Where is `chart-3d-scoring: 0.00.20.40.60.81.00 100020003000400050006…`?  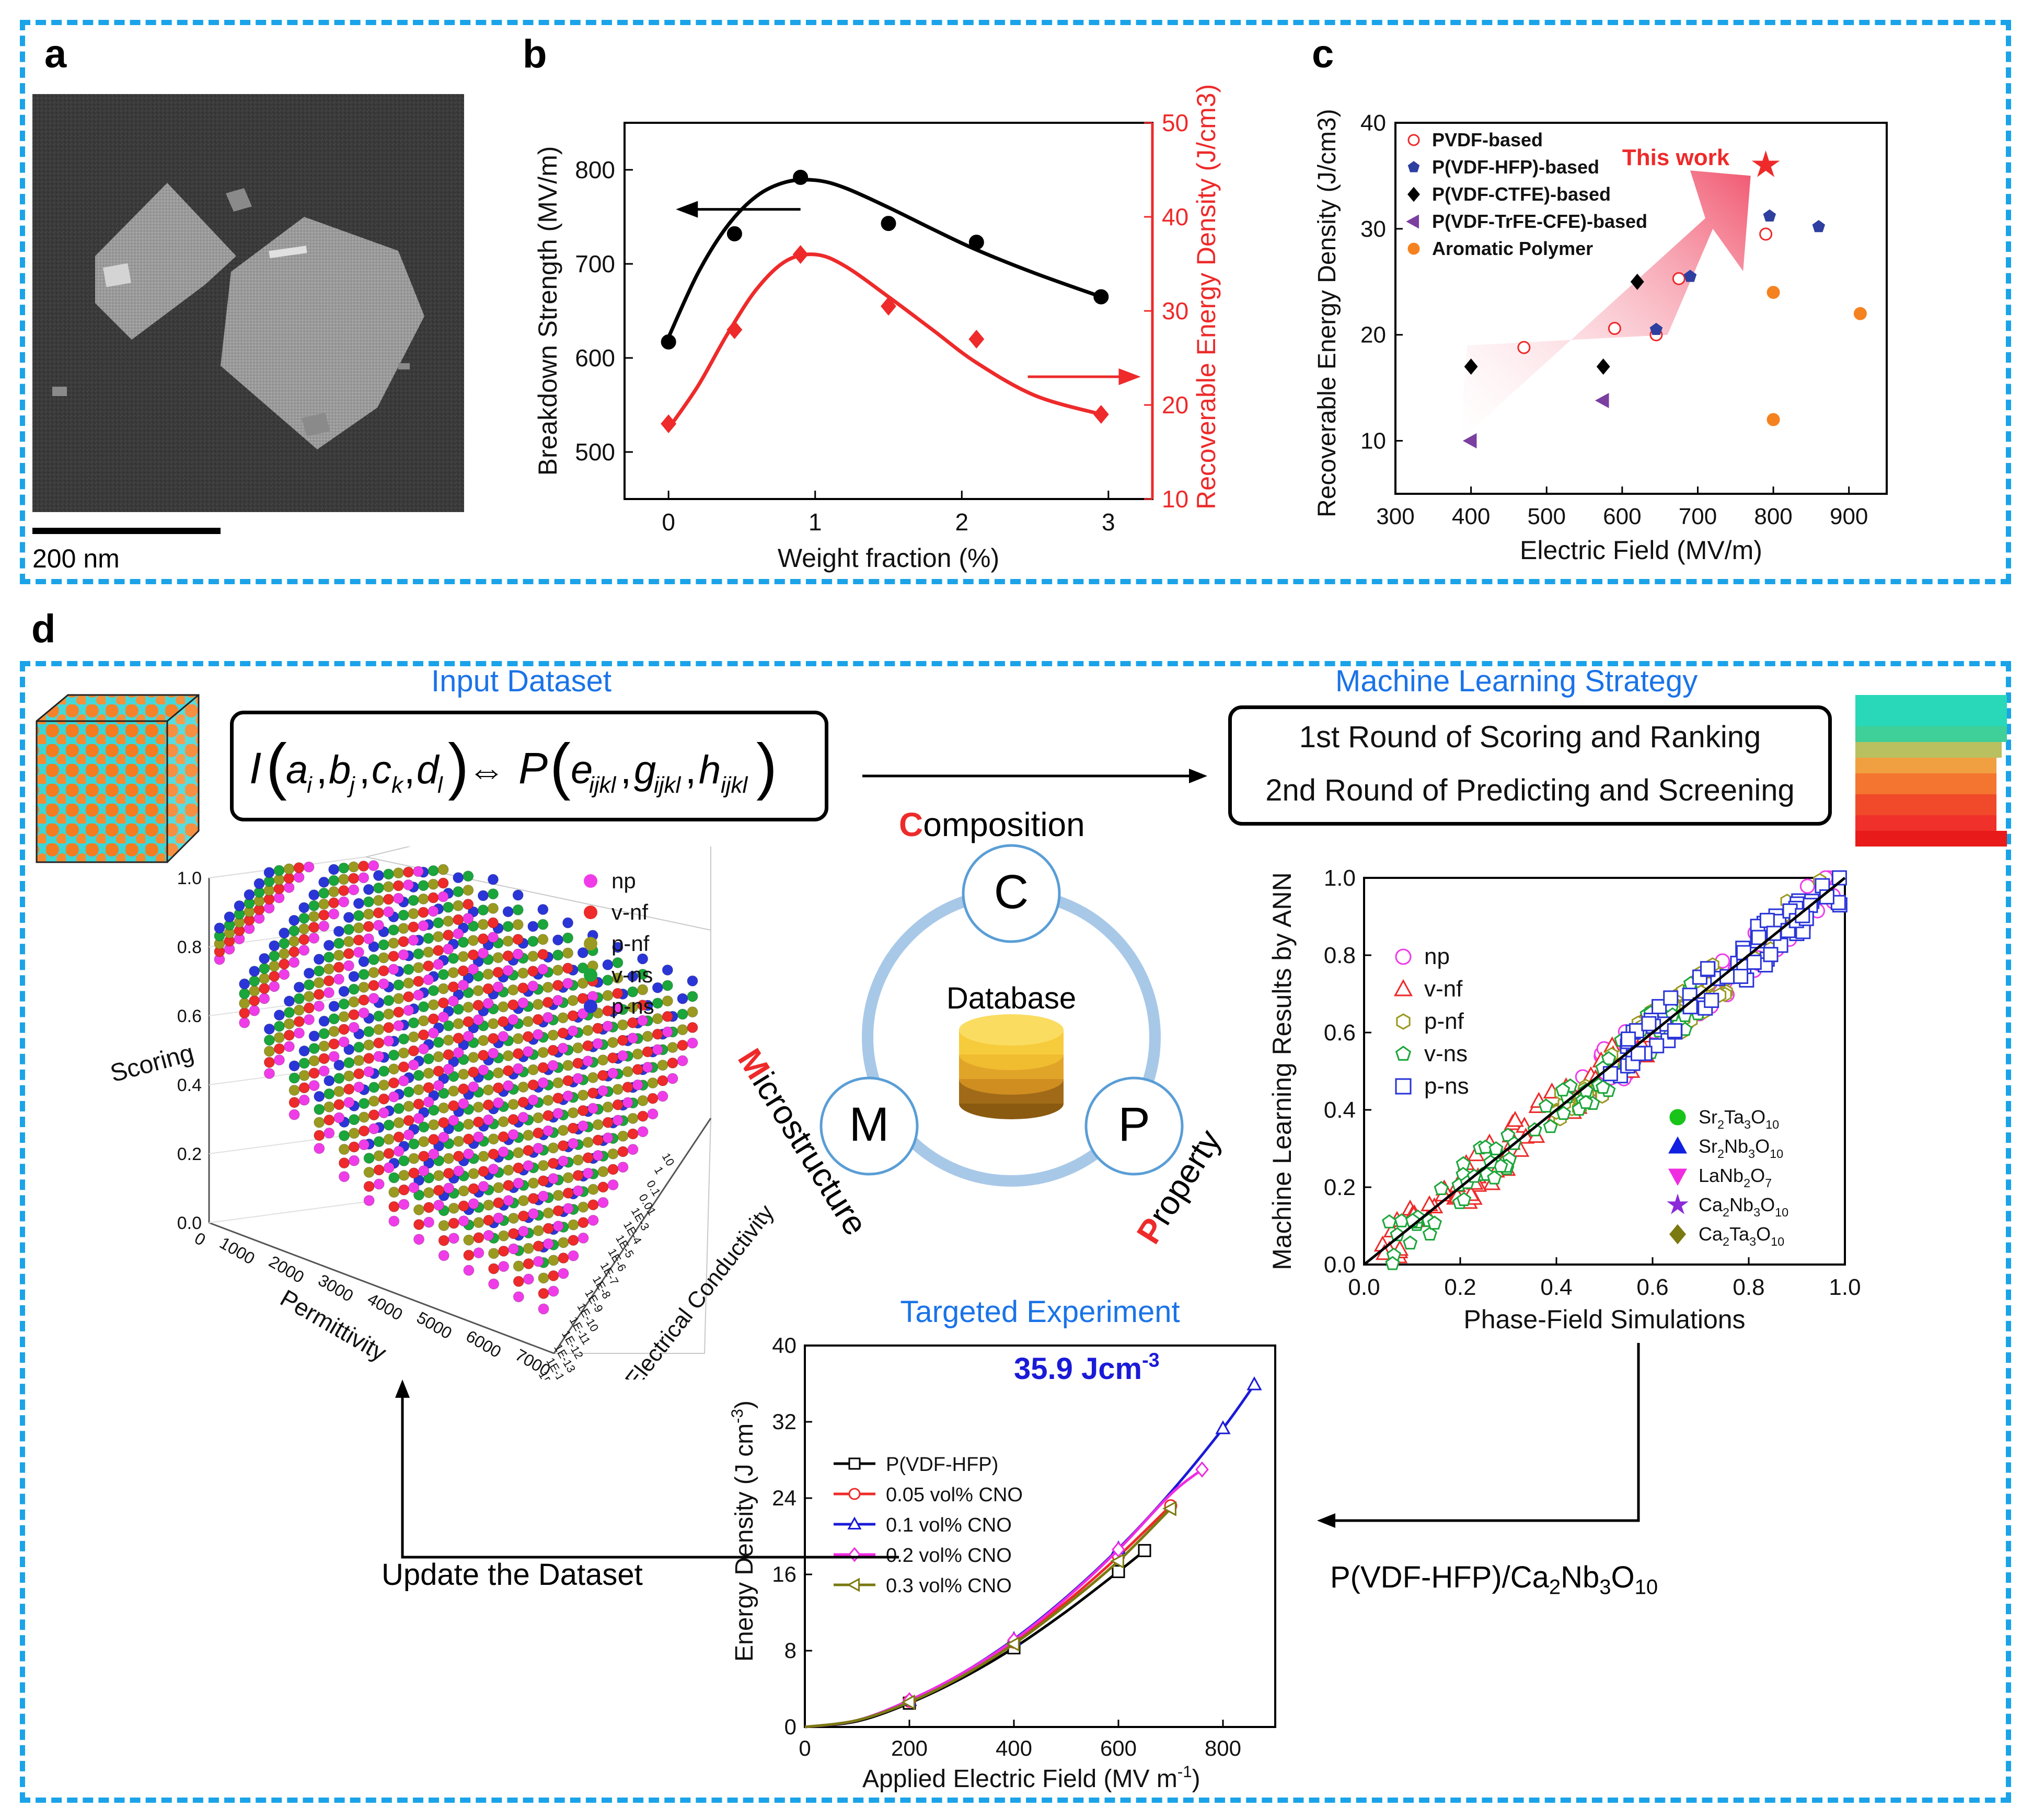
chart-3d-scoring: 0.00.20.40.60.81.00 100020003000400050006… is located at coordinates (443, 1113).